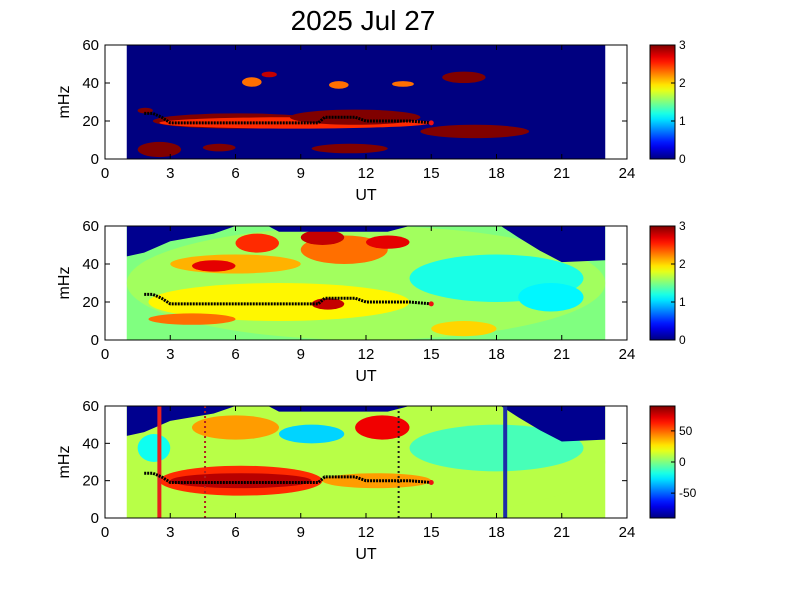  I want to click on colorbar-tick-label: -50, so click(688, 493).